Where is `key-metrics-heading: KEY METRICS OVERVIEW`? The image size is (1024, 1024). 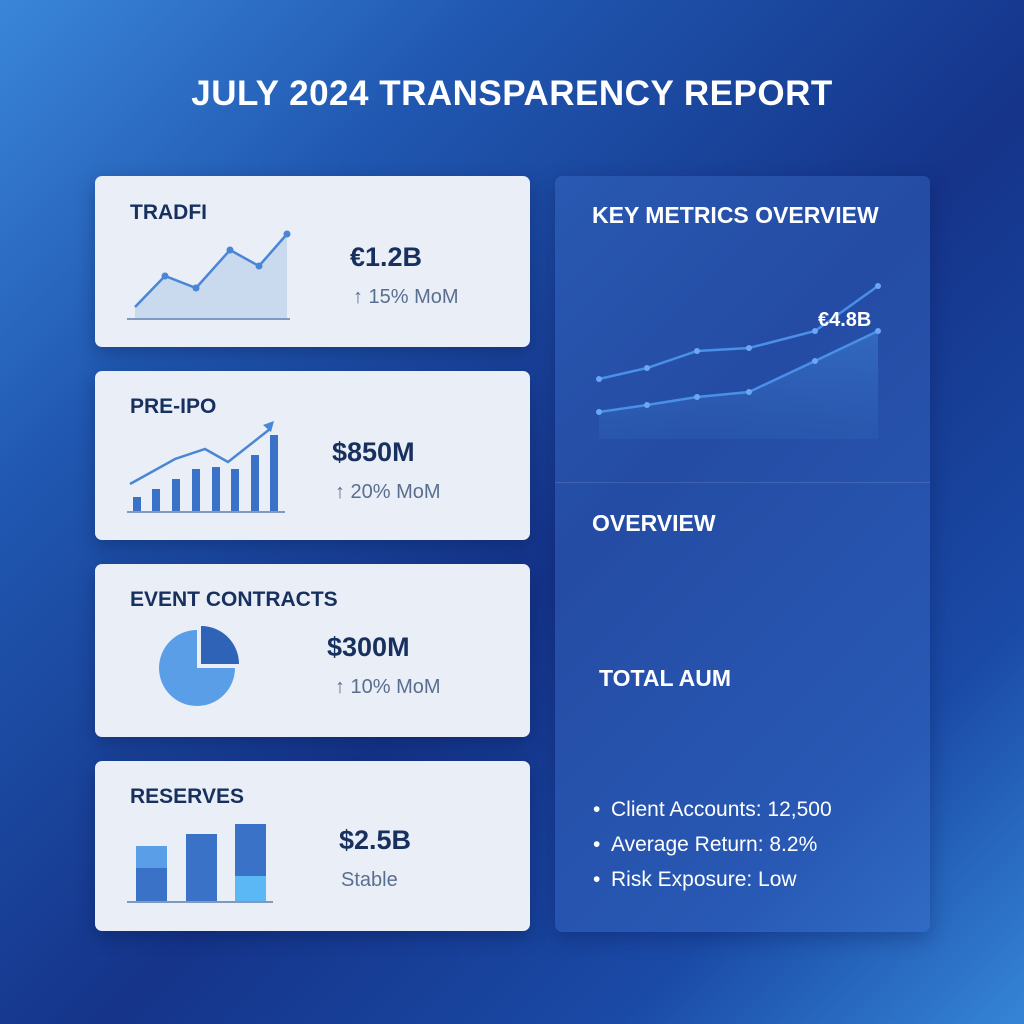 key-metrics-heading: KEY METRICS OVERVIEW is located at coordinates (735, 215).